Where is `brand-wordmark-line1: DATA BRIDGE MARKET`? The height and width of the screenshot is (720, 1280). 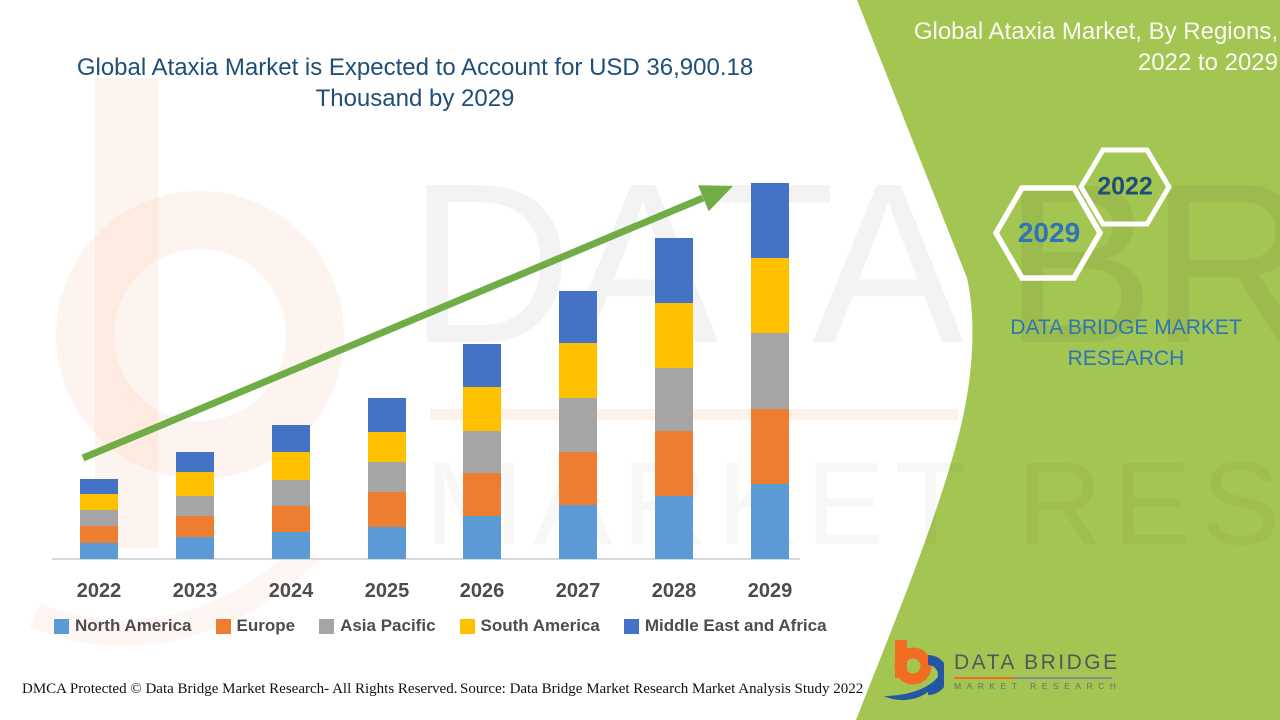
brand-wordmark-line1: DATA BRIDGE MARKET is located at coordinates (1126, 327).